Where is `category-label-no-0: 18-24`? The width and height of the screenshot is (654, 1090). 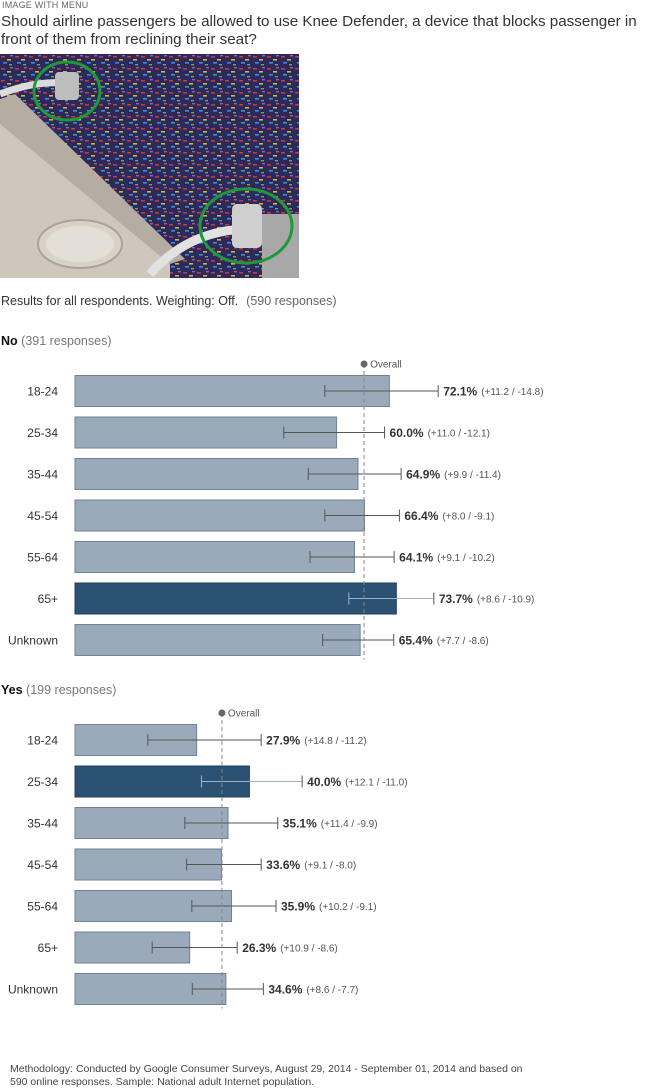 category-label-no-0: 18-24 is located at coordinates (42, 392).